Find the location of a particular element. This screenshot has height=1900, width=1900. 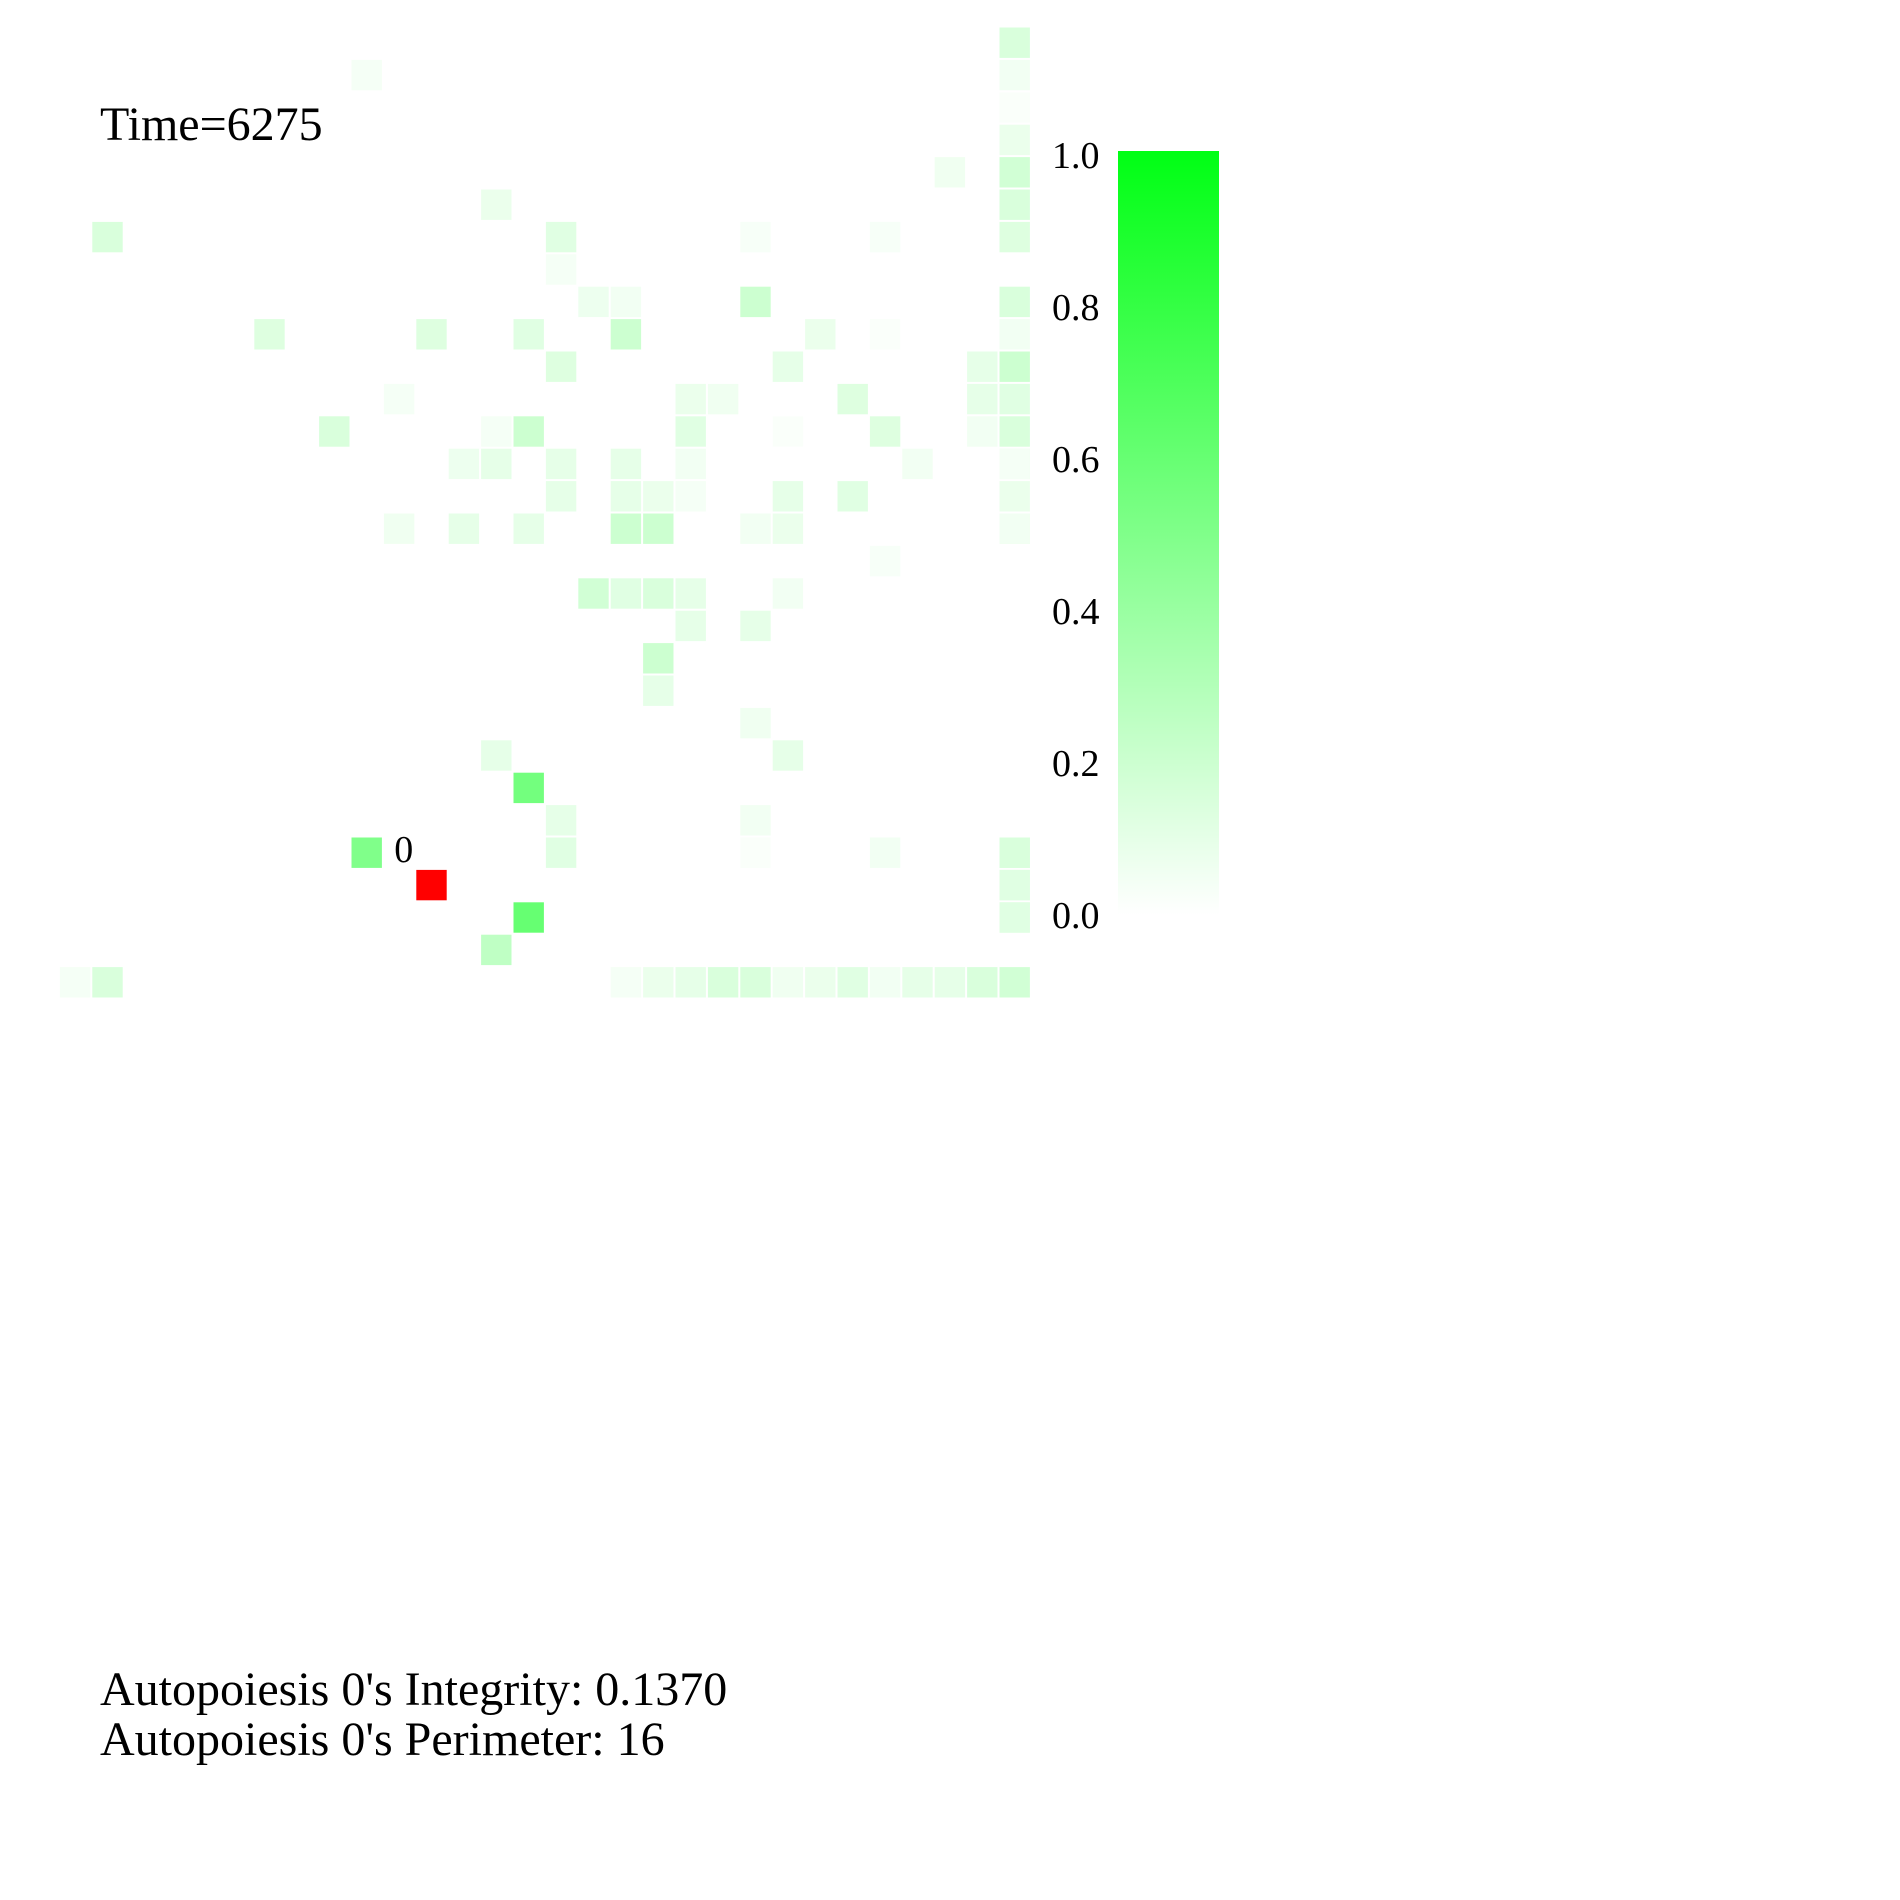

agent-marker is located at coordinates (431, 885).